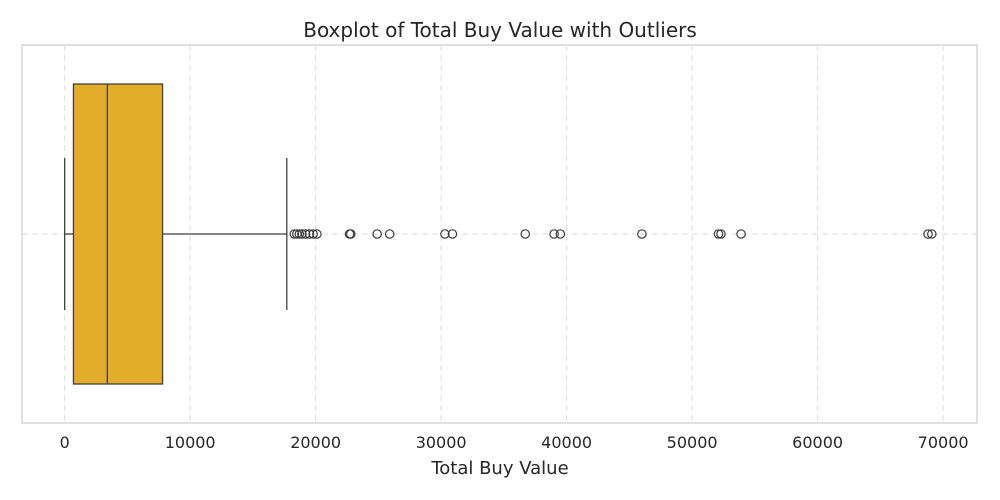 This screenshot has width=1000, height=500. Describe the element at coordinates (514, 442) in the screenshot. I see `x-tick-labels: 0 10000 20000 30000 40000 50000 60000 70000` at that location.